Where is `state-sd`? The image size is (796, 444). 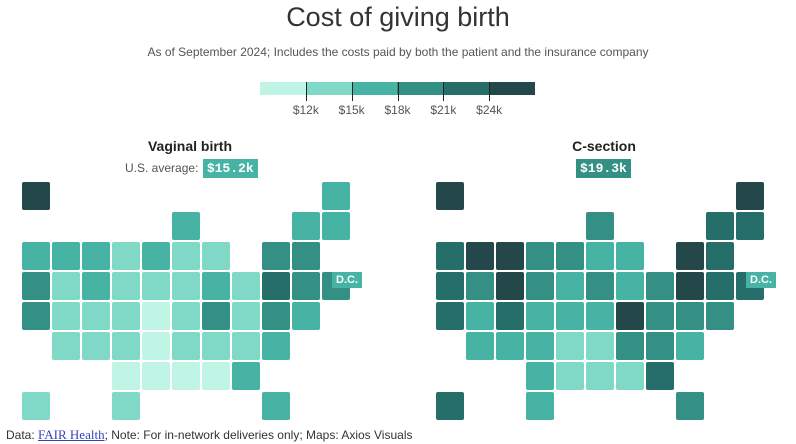 state-sd is located at coordinates (540, 286).